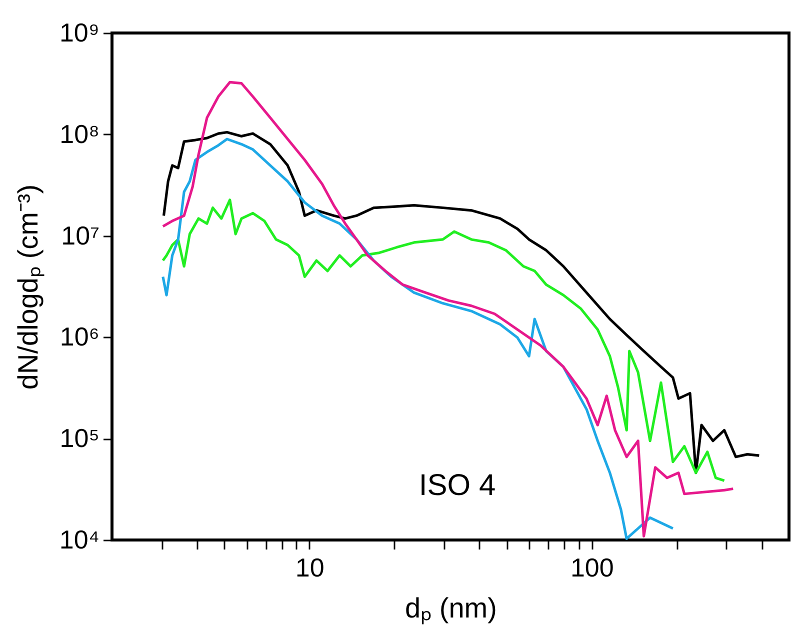 The height and width of the screenshot is (633, 799). I want to click on y-tick-label: 10⁵, so click(80, 438).